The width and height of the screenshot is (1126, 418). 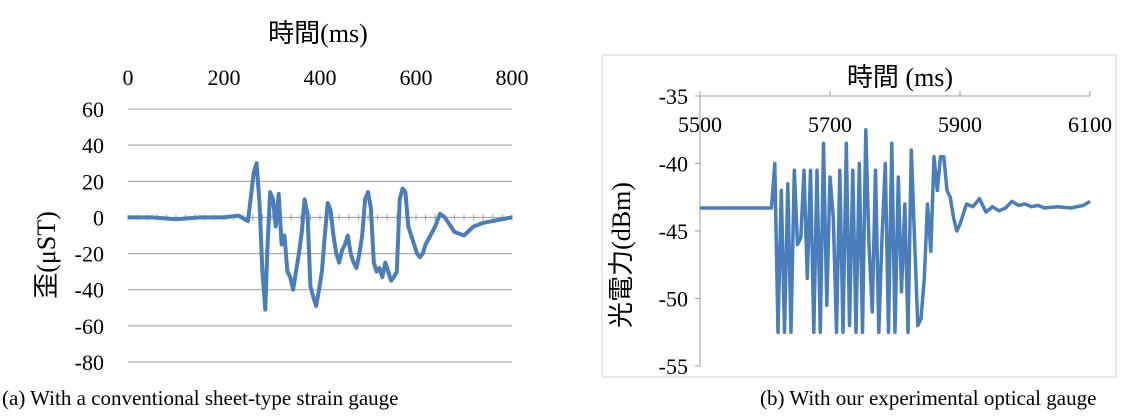 I want to click on chart-a-x-tick-label: 0, so click(x=128, y=77).